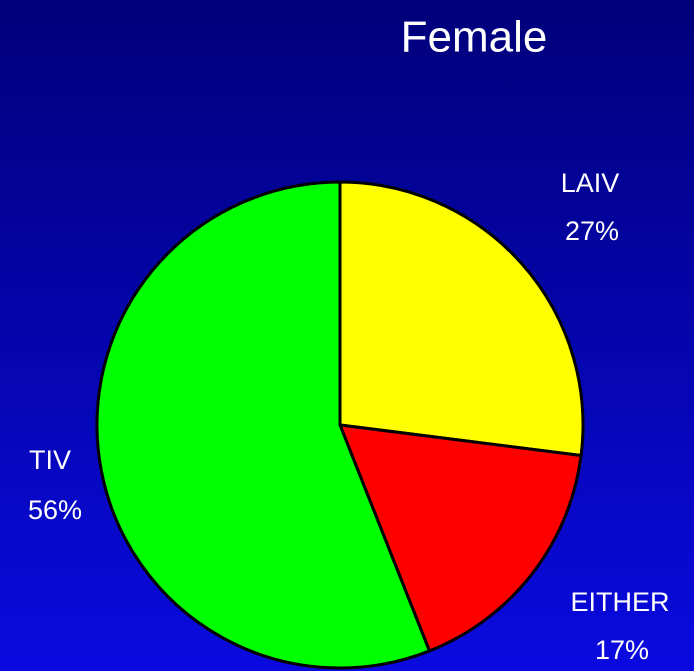  Describe the element at coordinates (622, 650) in the screenshot. I see `slice-value-label: 17%` at that location.